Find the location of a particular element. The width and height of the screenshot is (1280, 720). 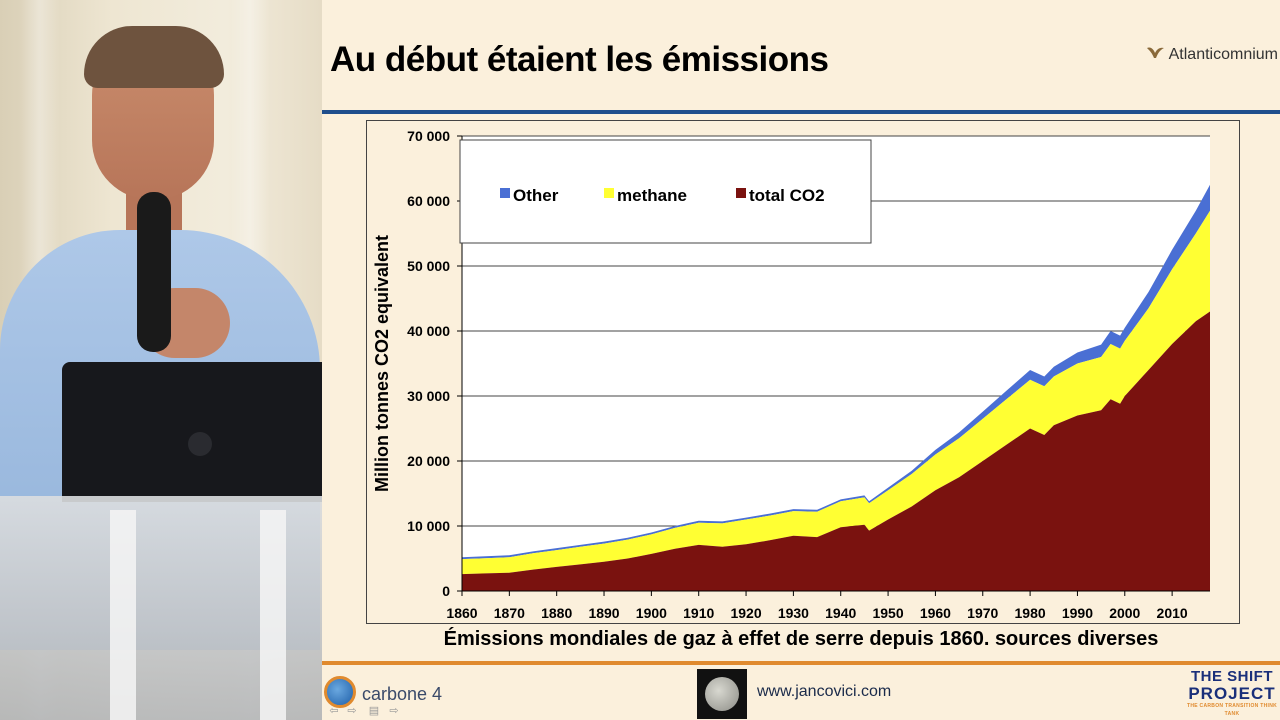

x-tick-label: 1880 is located at coordinates (556, 613).